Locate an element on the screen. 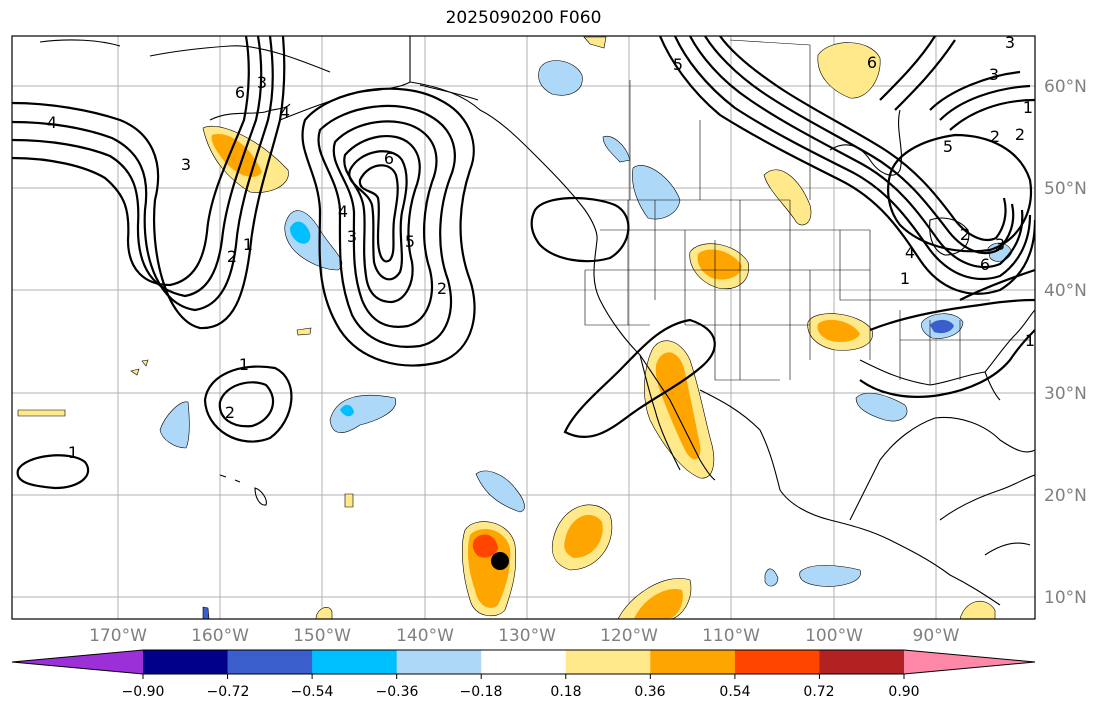  lat-label: 30°N is located at coordinates (1065, 394).